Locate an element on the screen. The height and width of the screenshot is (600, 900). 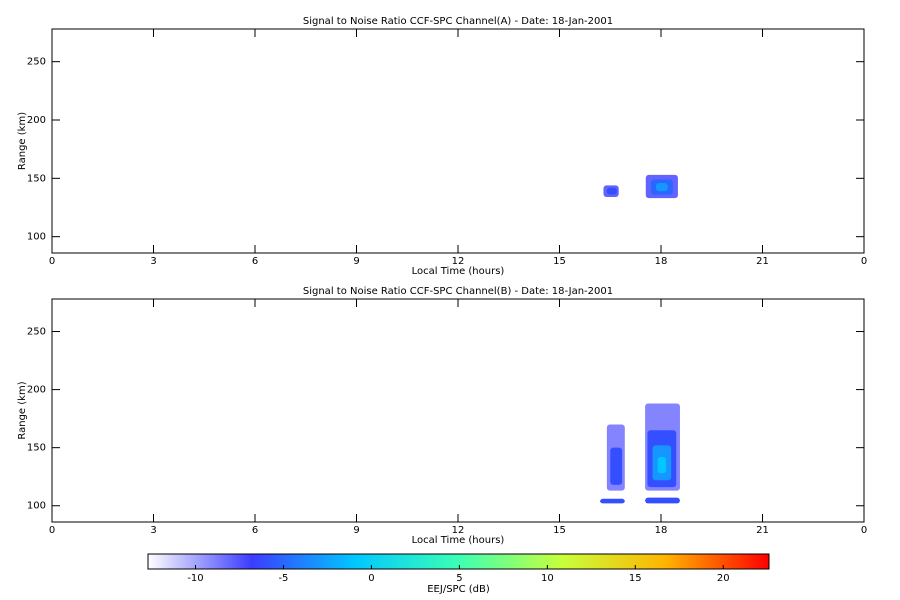
colorbar-tick-label: 0 is located at coordinates (371, 578).